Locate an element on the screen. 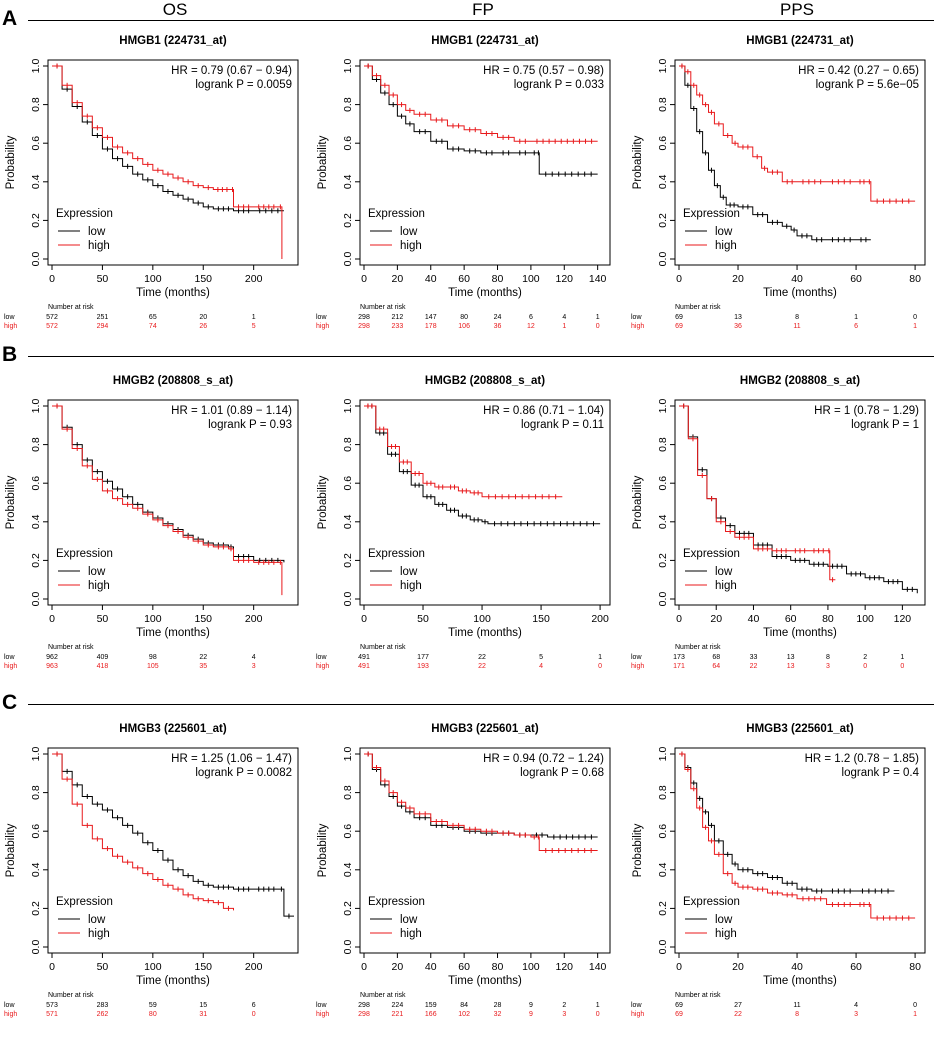 This screenshot has height=1038, width=941. chart-title: HMGB2 (208808_s_at) is located at coordinates (485, 381).